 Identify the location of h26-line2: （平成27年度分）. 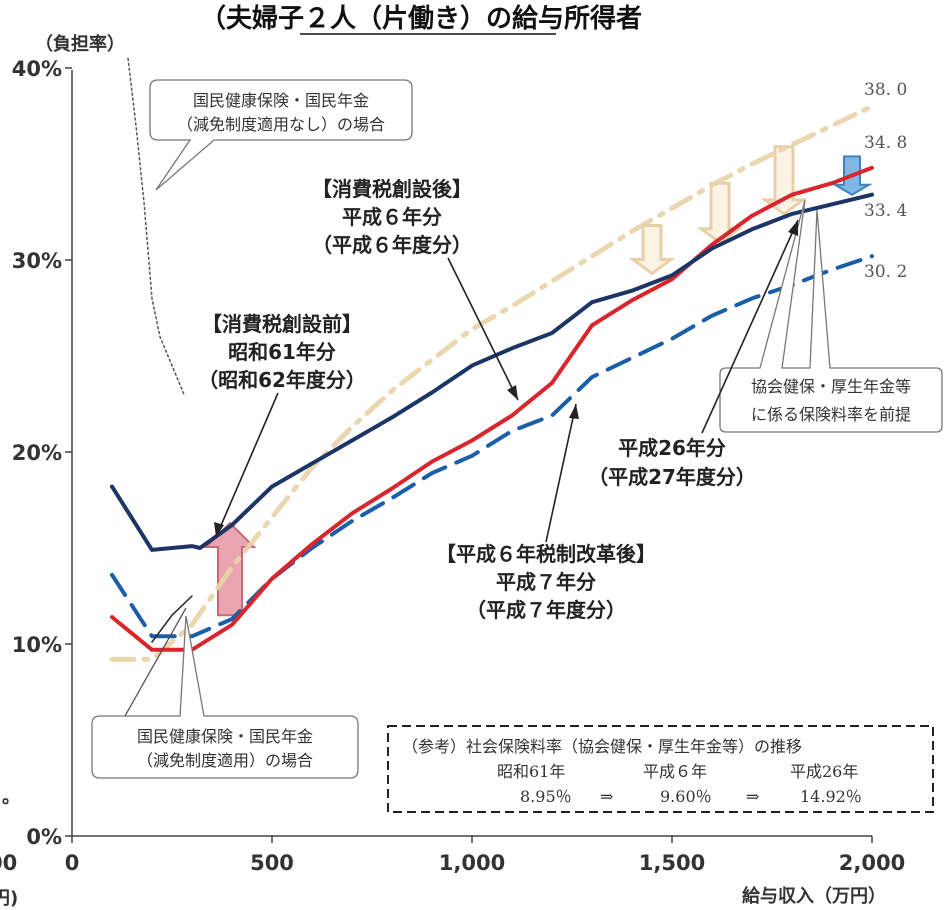
(672, 477).